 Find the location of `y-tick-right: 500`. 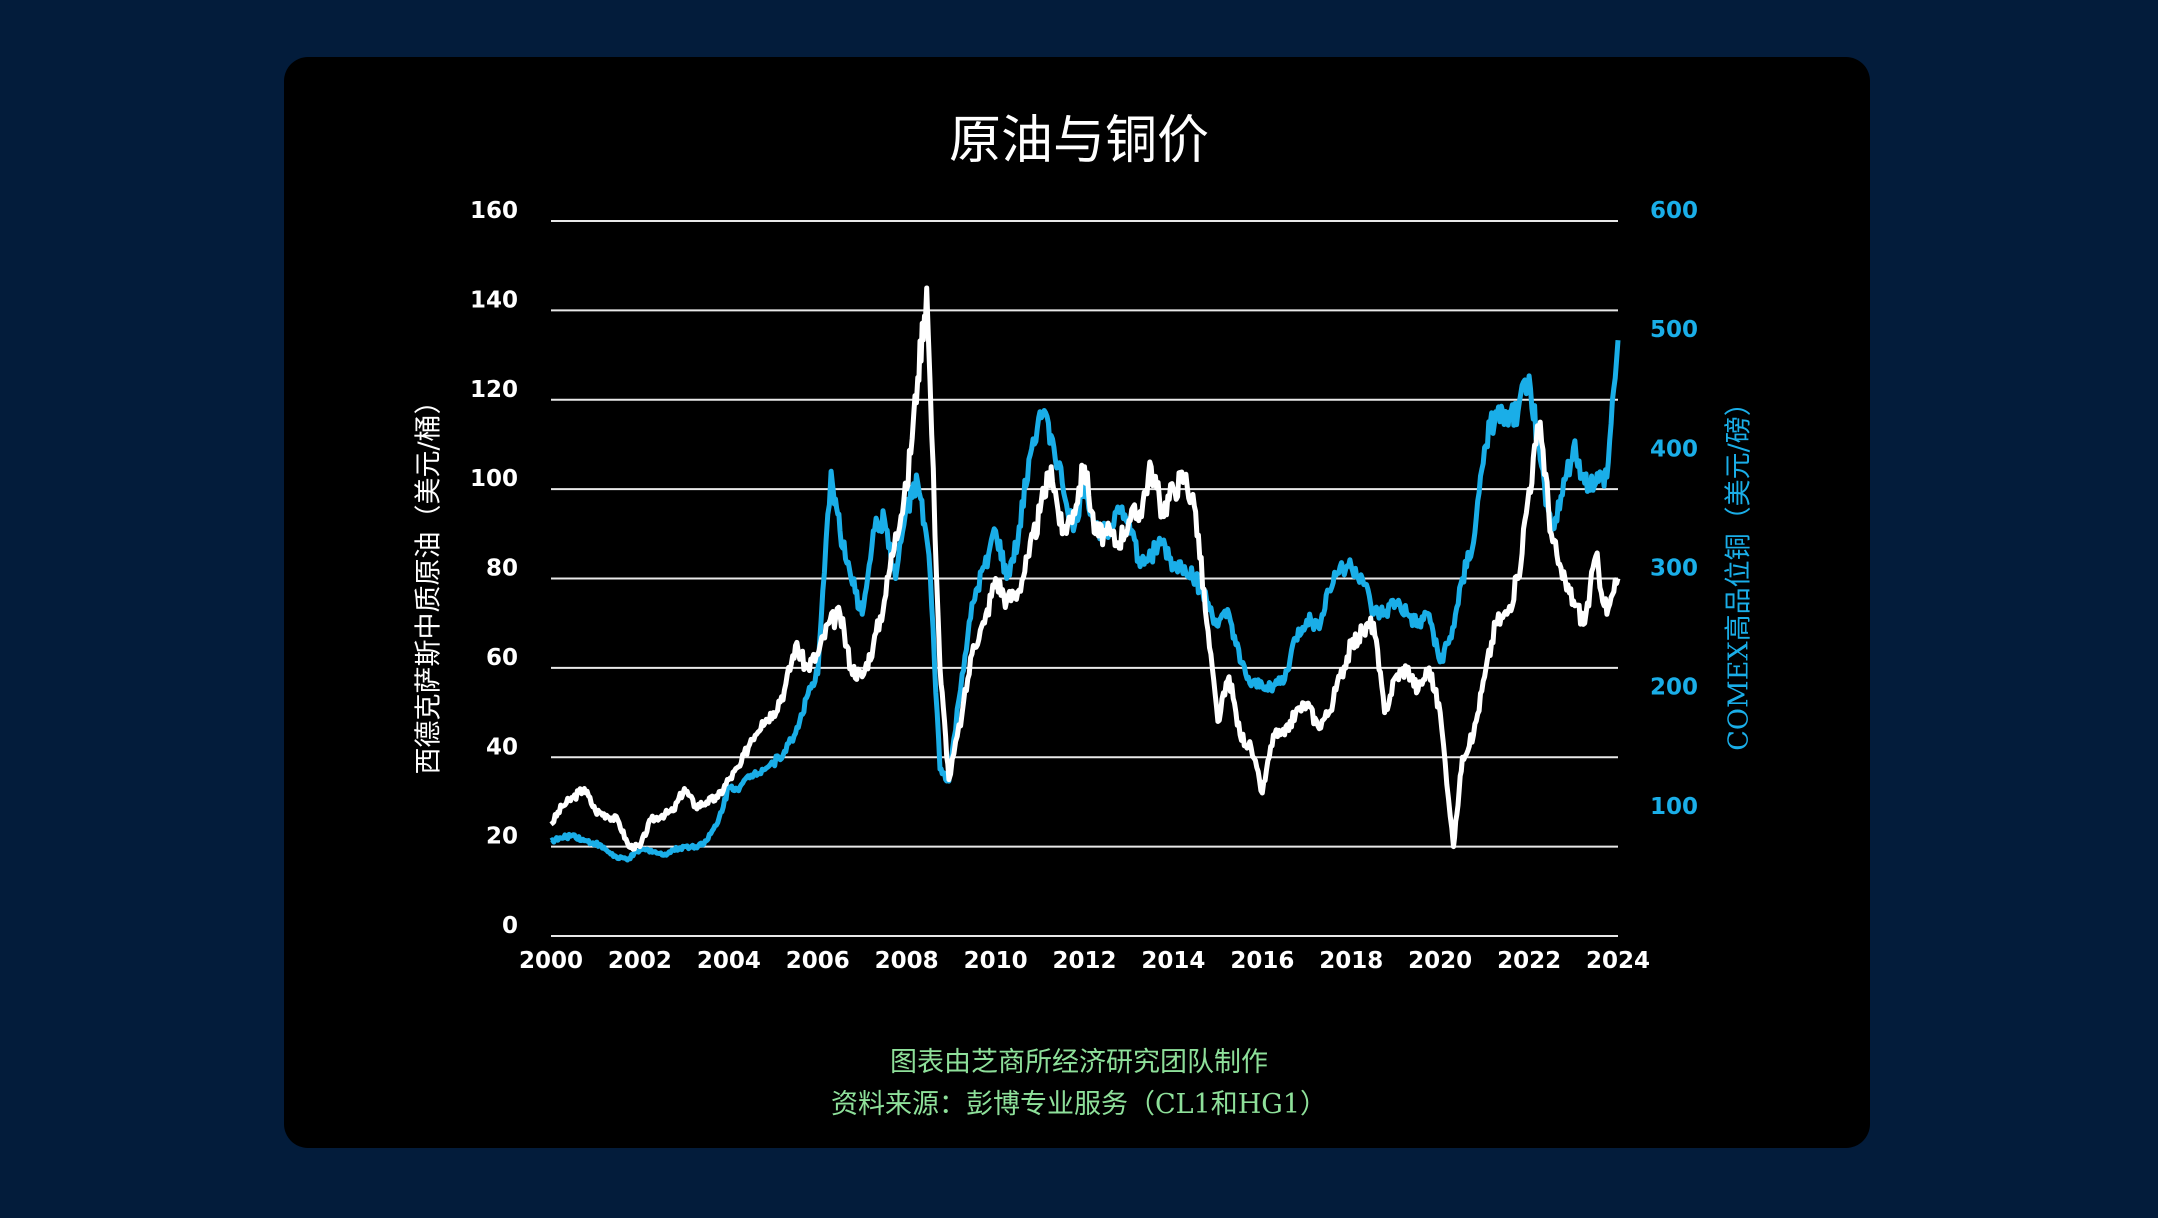

y-tick-right: 500 is located at coordinates (1674, 330).